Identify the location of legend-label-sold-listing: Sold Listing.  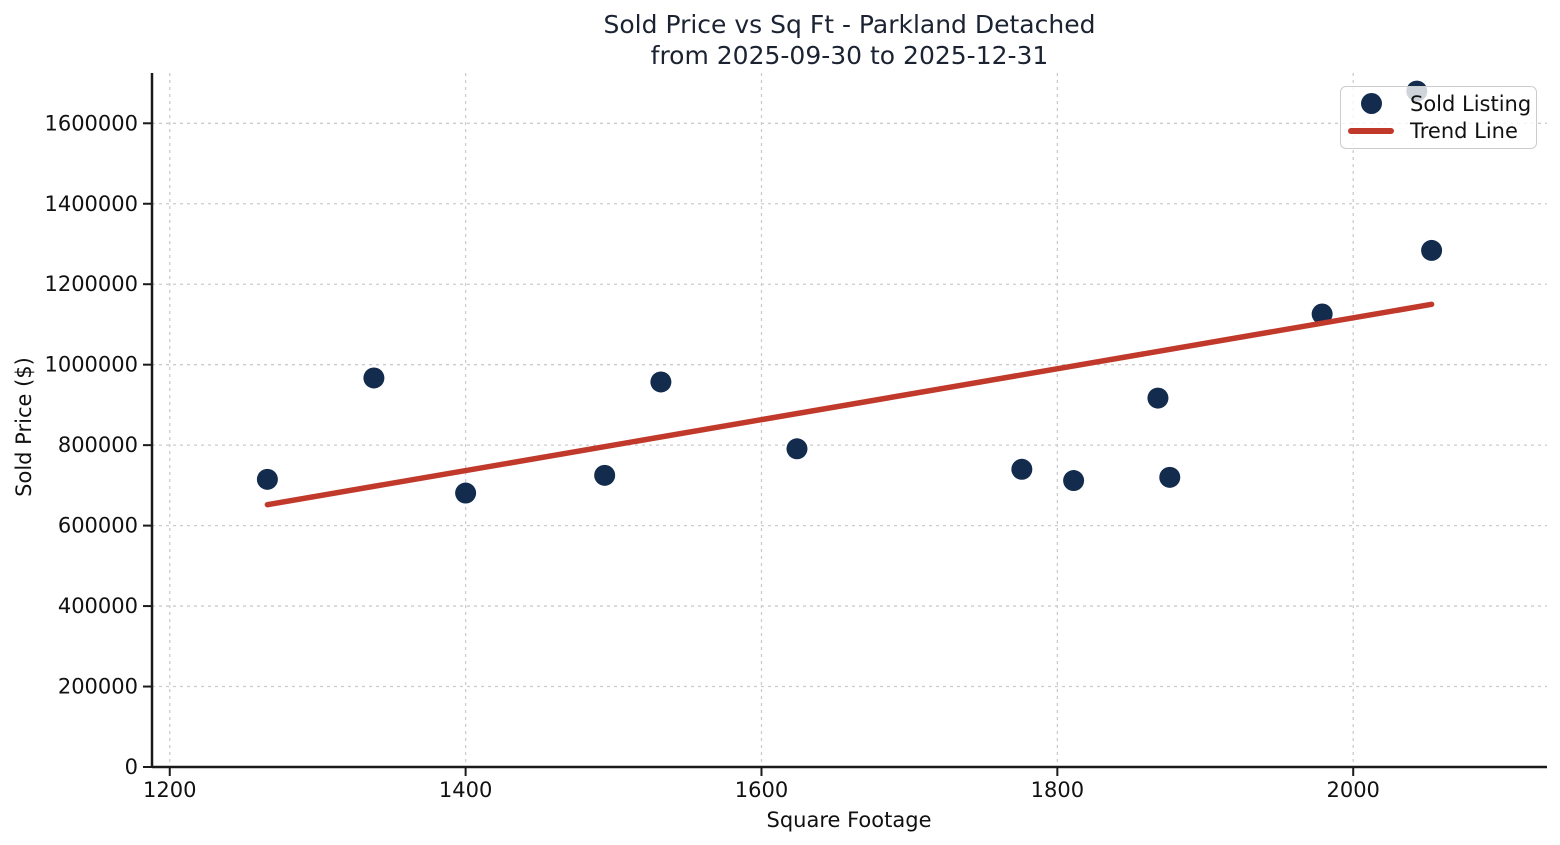
(1471, 103).